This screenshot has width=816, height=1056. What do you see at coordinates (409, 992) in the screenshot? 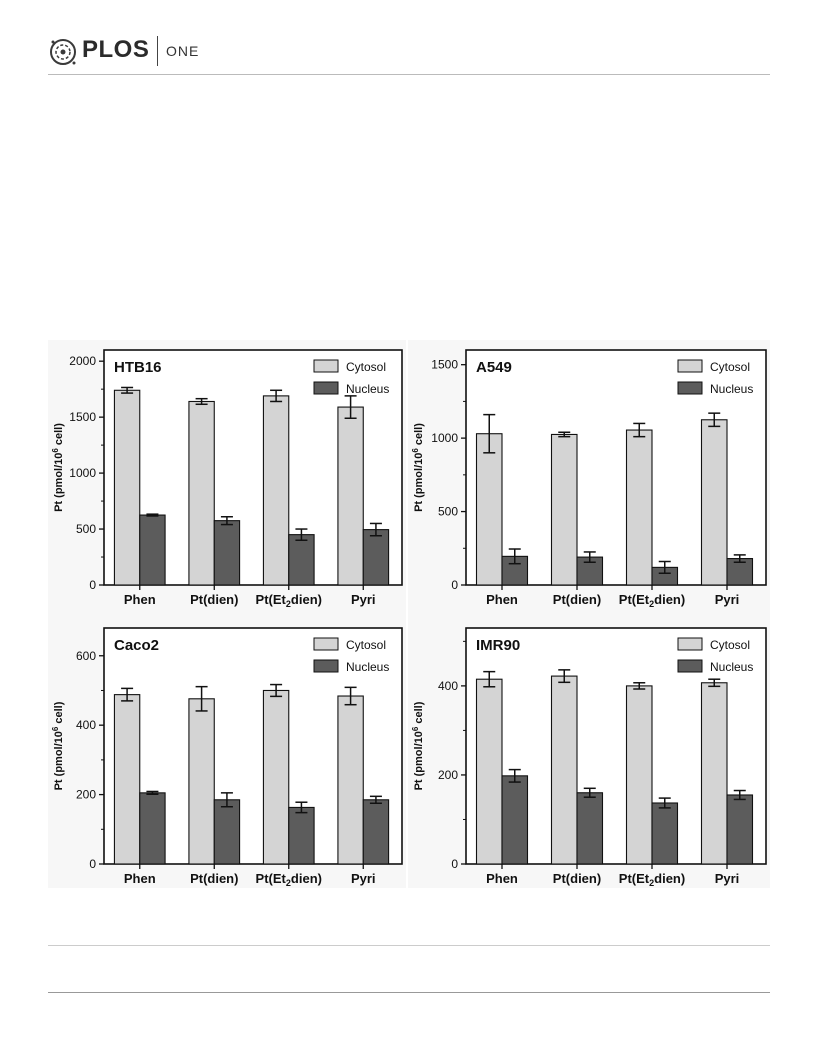
I see `footer-divider-bottom` at bounding box center [409, 992].